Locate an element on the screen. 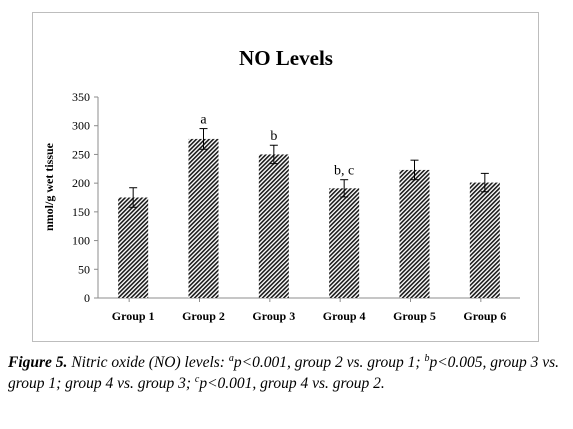 Image resolution: width=573 pixels, height=429 pixels. y-tick-label: 250 is located at coordinates (81, 154).